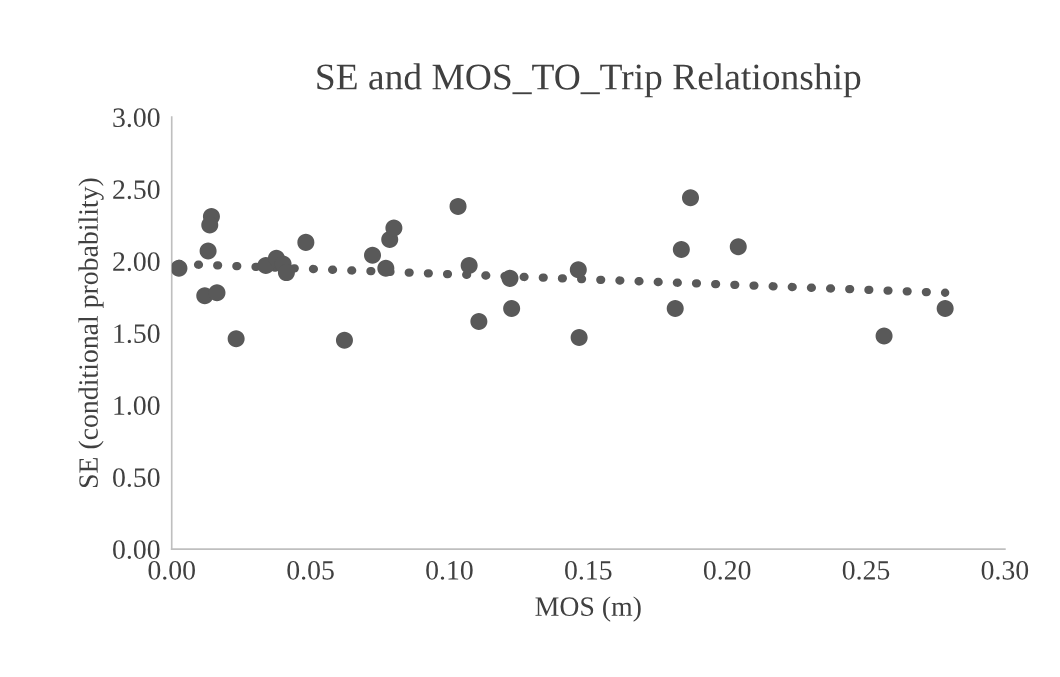 This screenshot has height=677, width=1060. I want to click on x-tick-label: 0.20, so click(727, 570).